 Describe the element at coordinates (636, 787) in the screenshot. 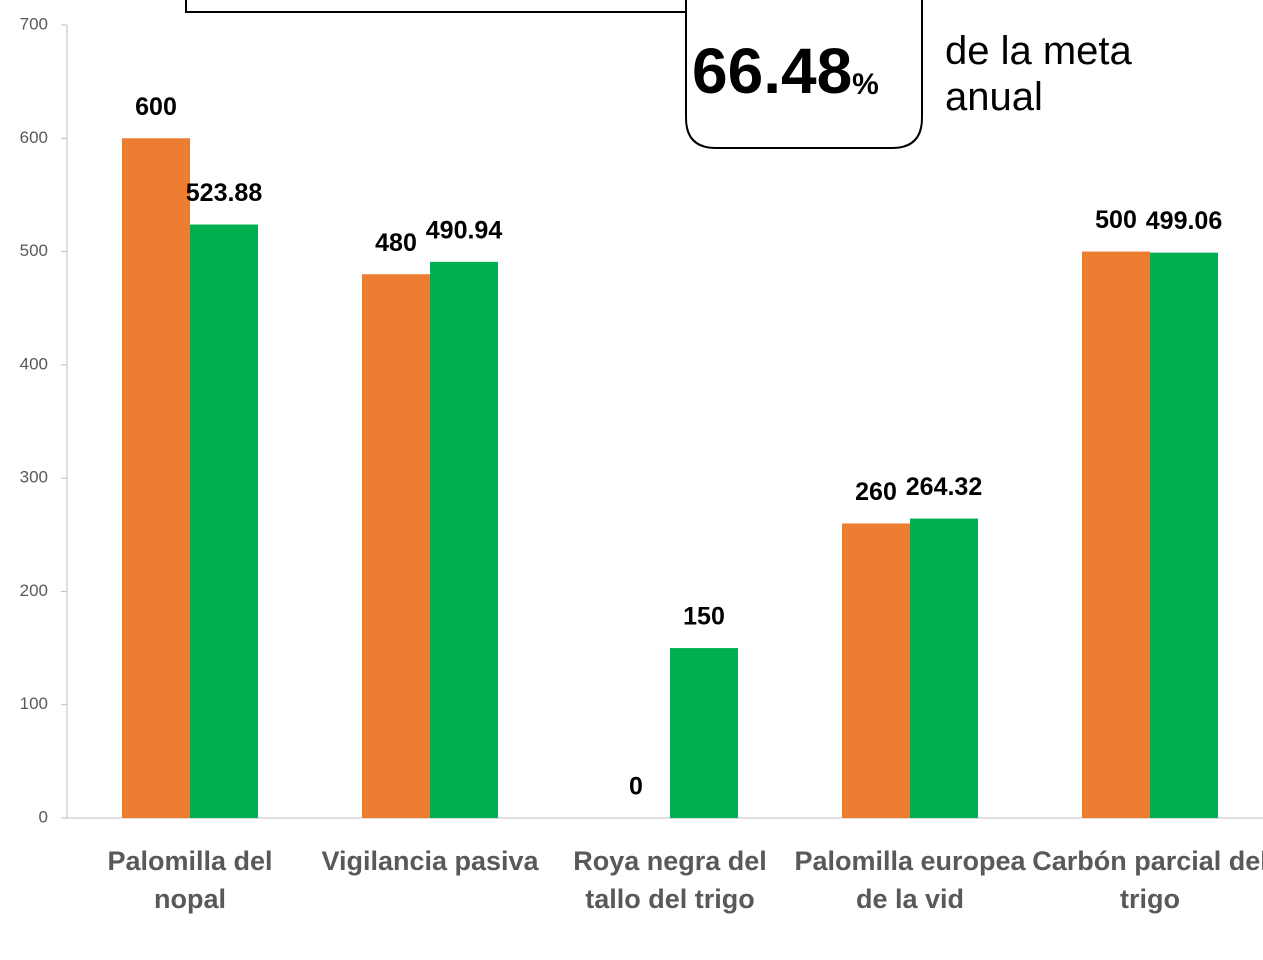

I see `data-label: 0` at that location.